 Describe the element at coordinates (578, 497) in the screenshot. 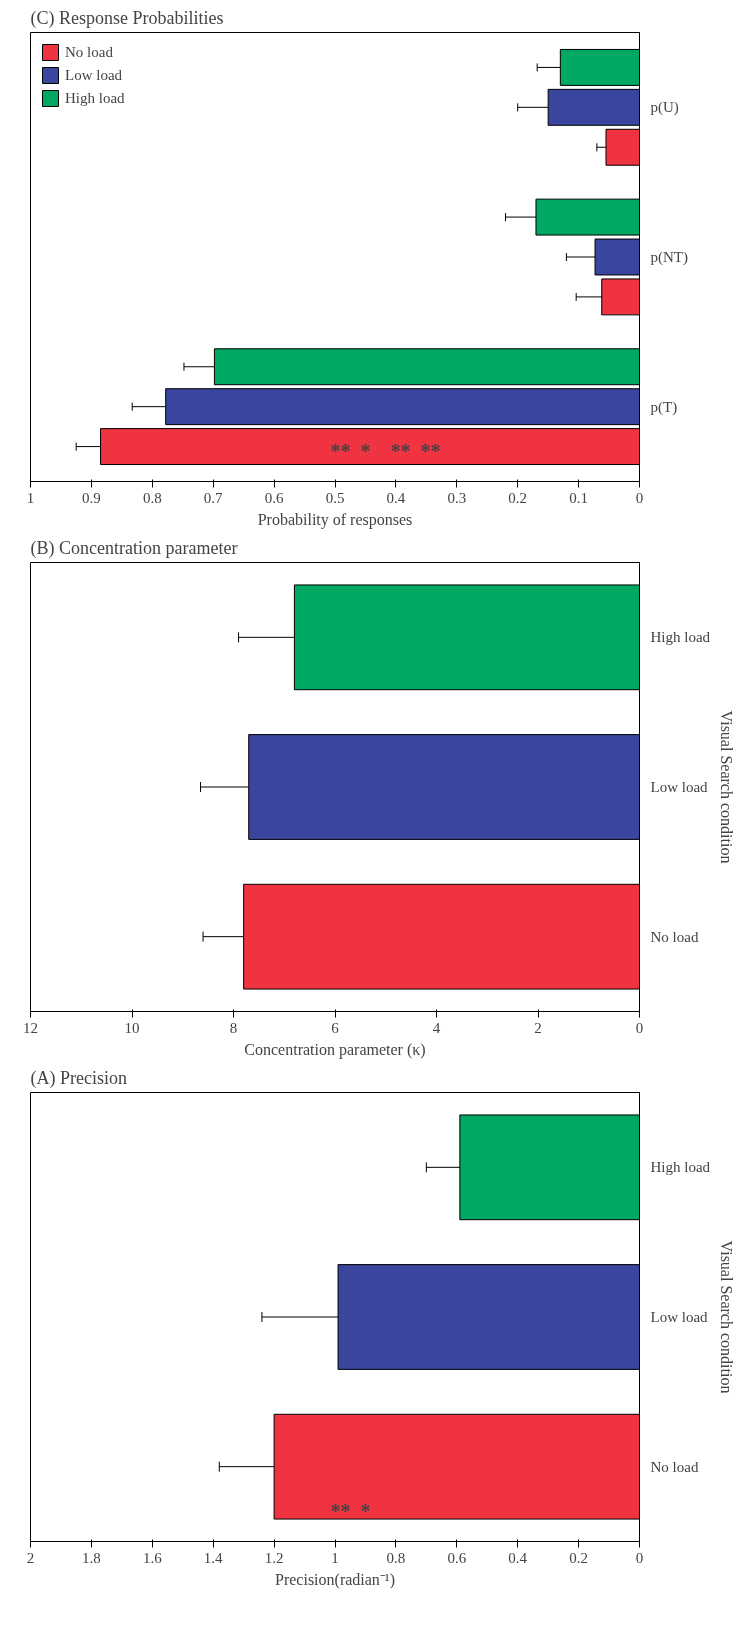

I see `x-tick-label: 0.1` at that location.